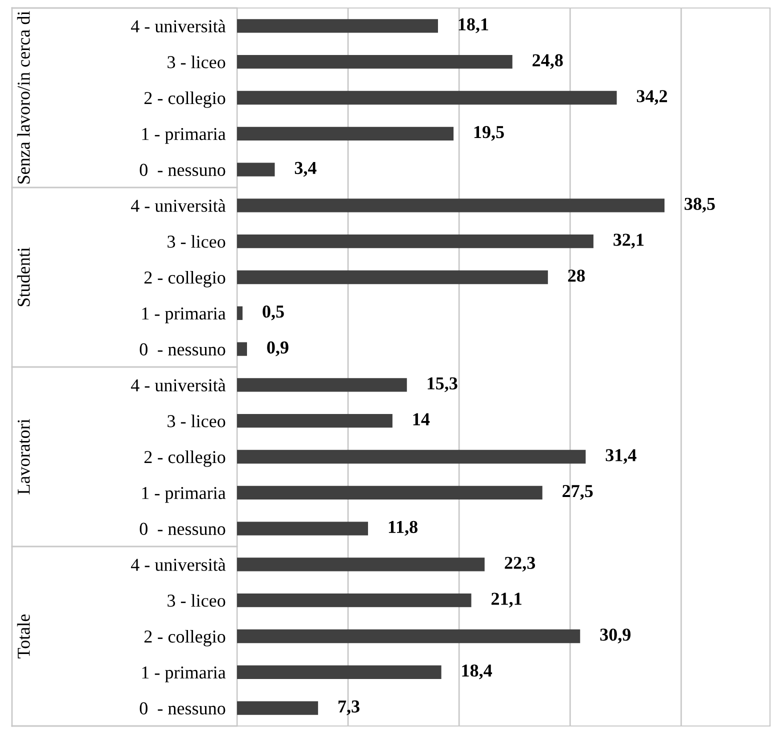 This screenshot has width=774, height=738. Describe the element at coordinates (443, 384) in the screenshot. I see `data-label: 15,3` at that location.